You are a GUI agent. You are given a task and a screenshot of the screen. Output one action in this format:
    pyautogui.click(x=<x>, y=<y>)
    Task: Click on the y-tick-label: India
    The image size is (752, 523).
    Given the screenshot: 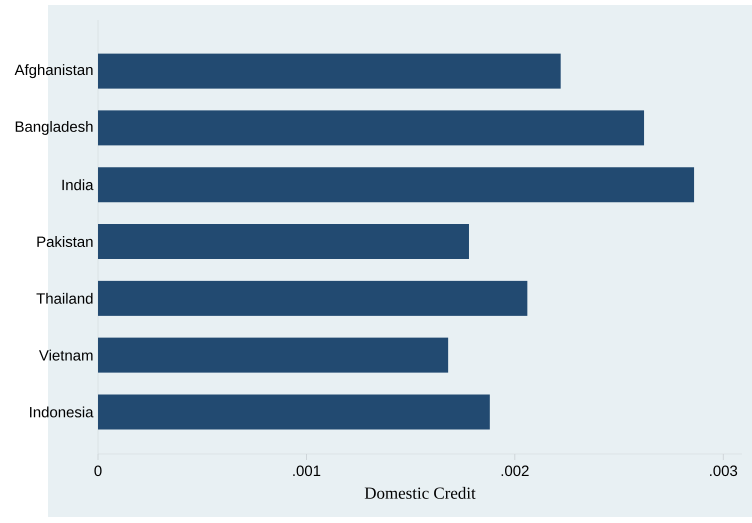 What is the action you would take?
    pyautogui.click(x=78, y=184)
    